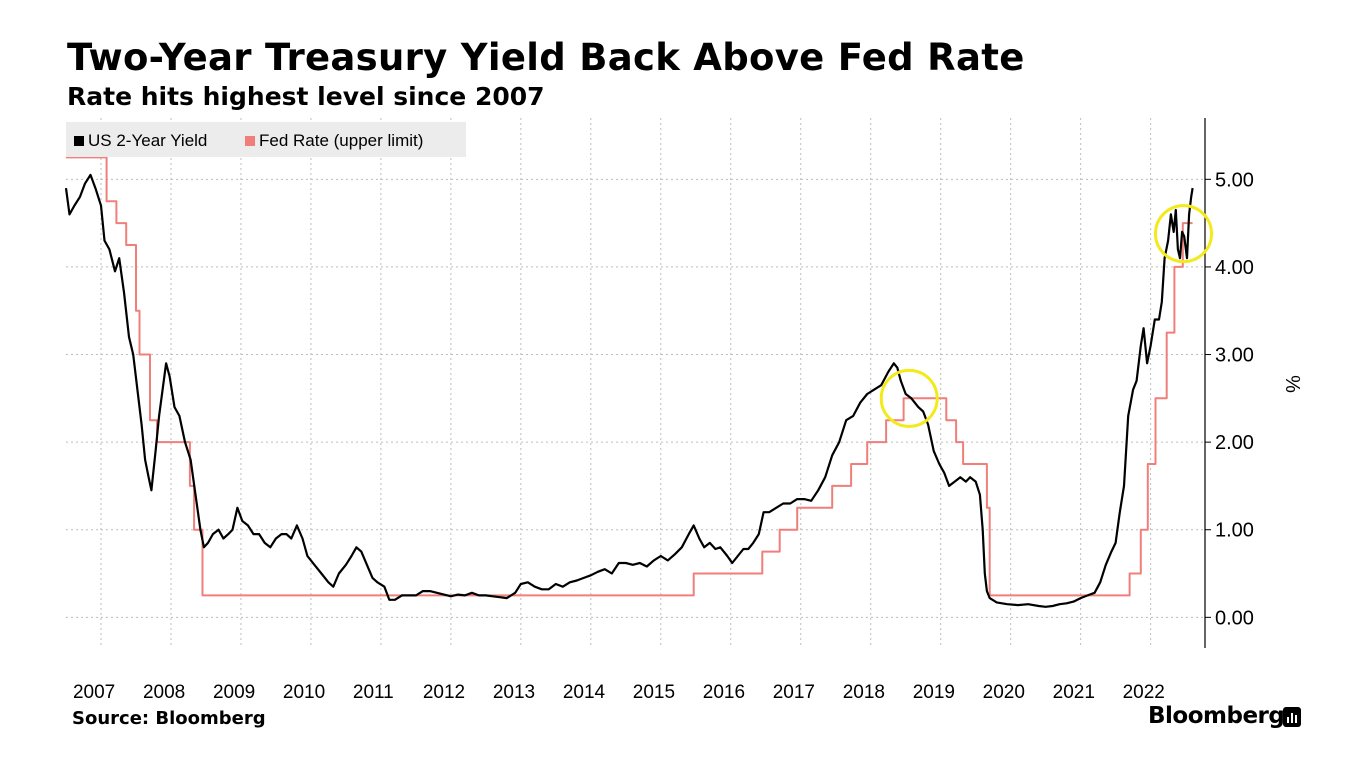 This screenshot has width=1349, height=776. I want to click on x-tick-label: 2010, so click(304, 692).